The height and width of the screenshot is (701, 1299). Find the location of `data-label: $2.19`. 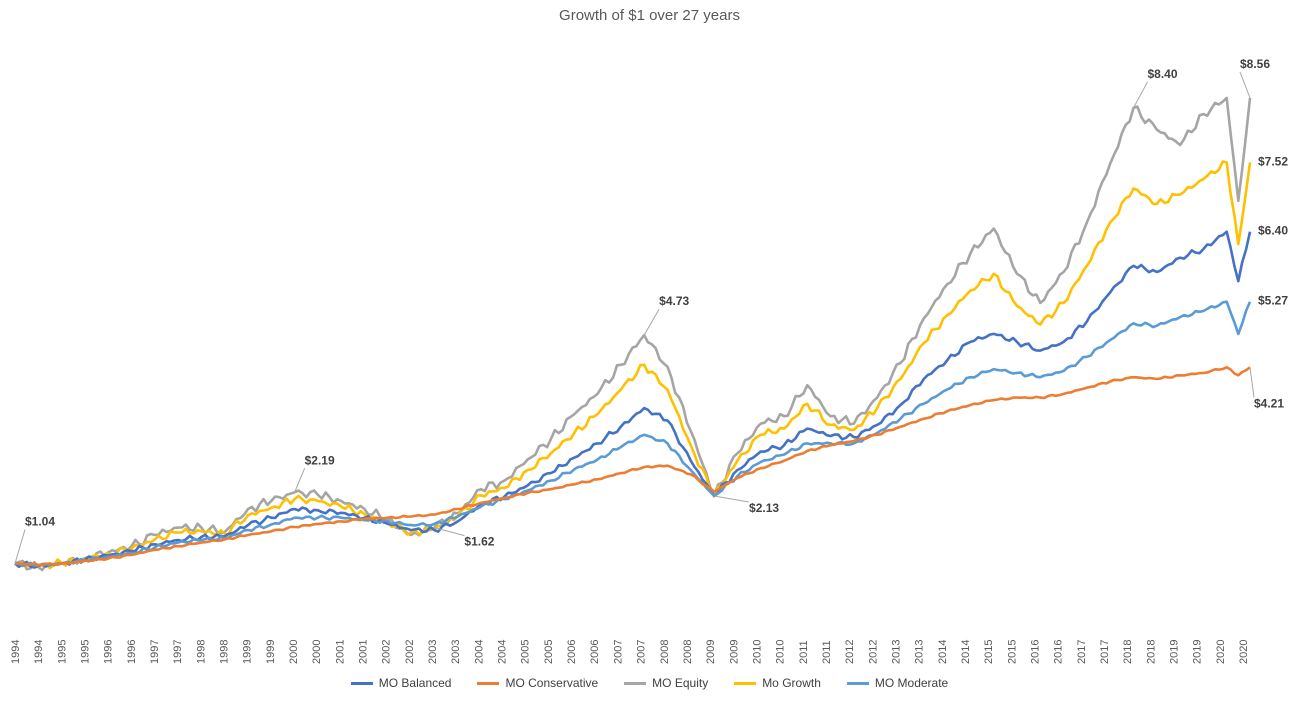

data-label: $2.19 is located at coordinates (320, 460).